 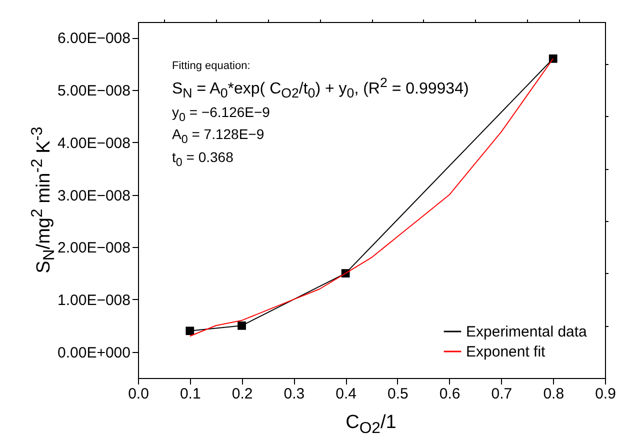 I want to click on x-tick-label: 0.1, so click(x=190, y=394).